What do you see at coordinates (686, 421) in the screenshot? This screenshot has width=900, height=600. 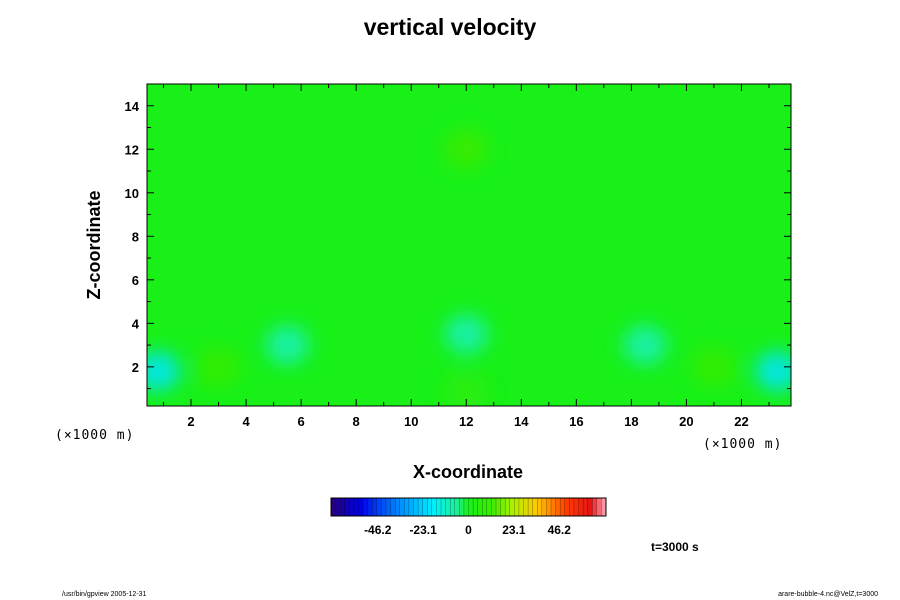 I see `x-tick-label: 20` at bounding box center [686, 421].